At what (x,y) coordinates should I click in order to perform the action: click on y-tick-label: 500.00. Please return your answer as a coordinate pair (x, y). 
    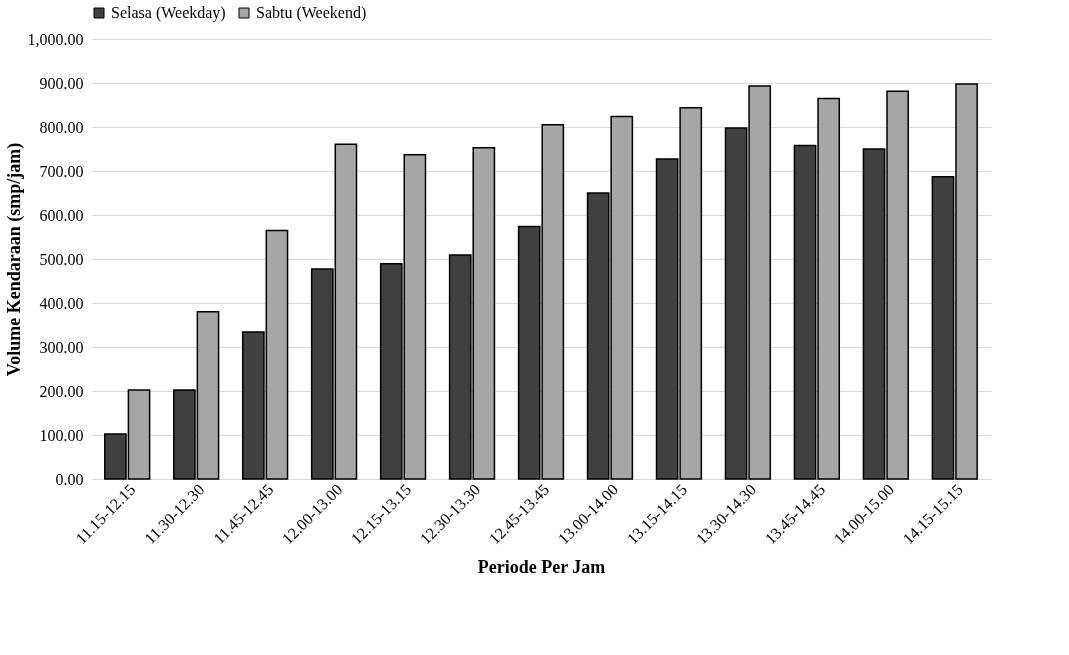
    Looking at the image, I should click on (61, 259).